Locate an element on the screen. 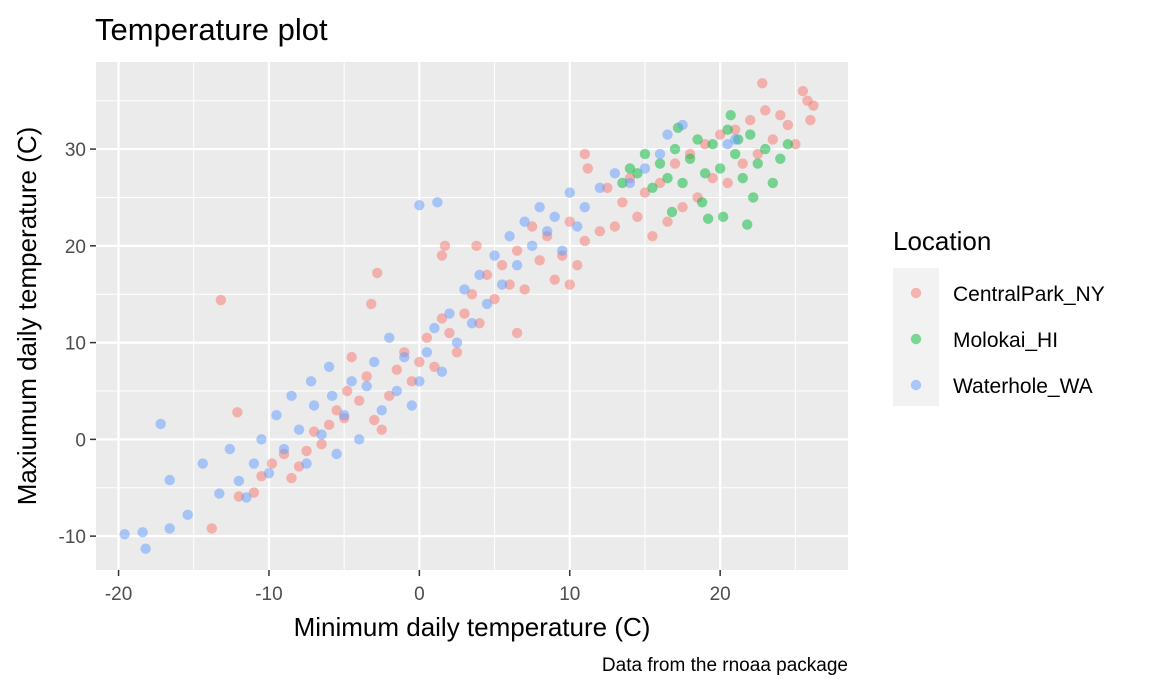 The image size is (1152, 691). x-tick-label: -20 is located at coordinates (118, 594).